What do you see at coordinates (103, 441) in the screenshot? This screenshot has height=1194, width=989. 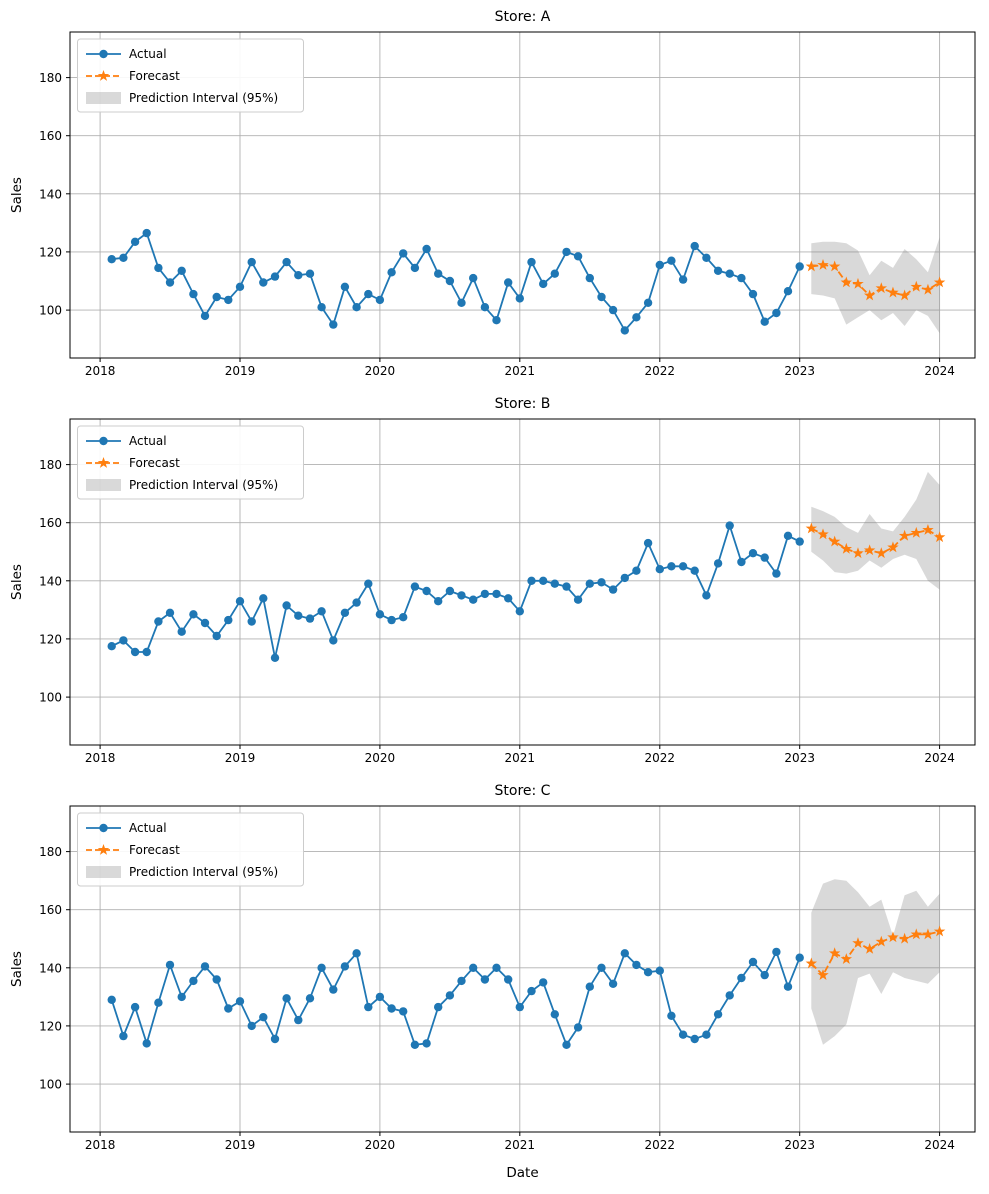 I see `legend-actual-marker` at bounding box center [103, 441].